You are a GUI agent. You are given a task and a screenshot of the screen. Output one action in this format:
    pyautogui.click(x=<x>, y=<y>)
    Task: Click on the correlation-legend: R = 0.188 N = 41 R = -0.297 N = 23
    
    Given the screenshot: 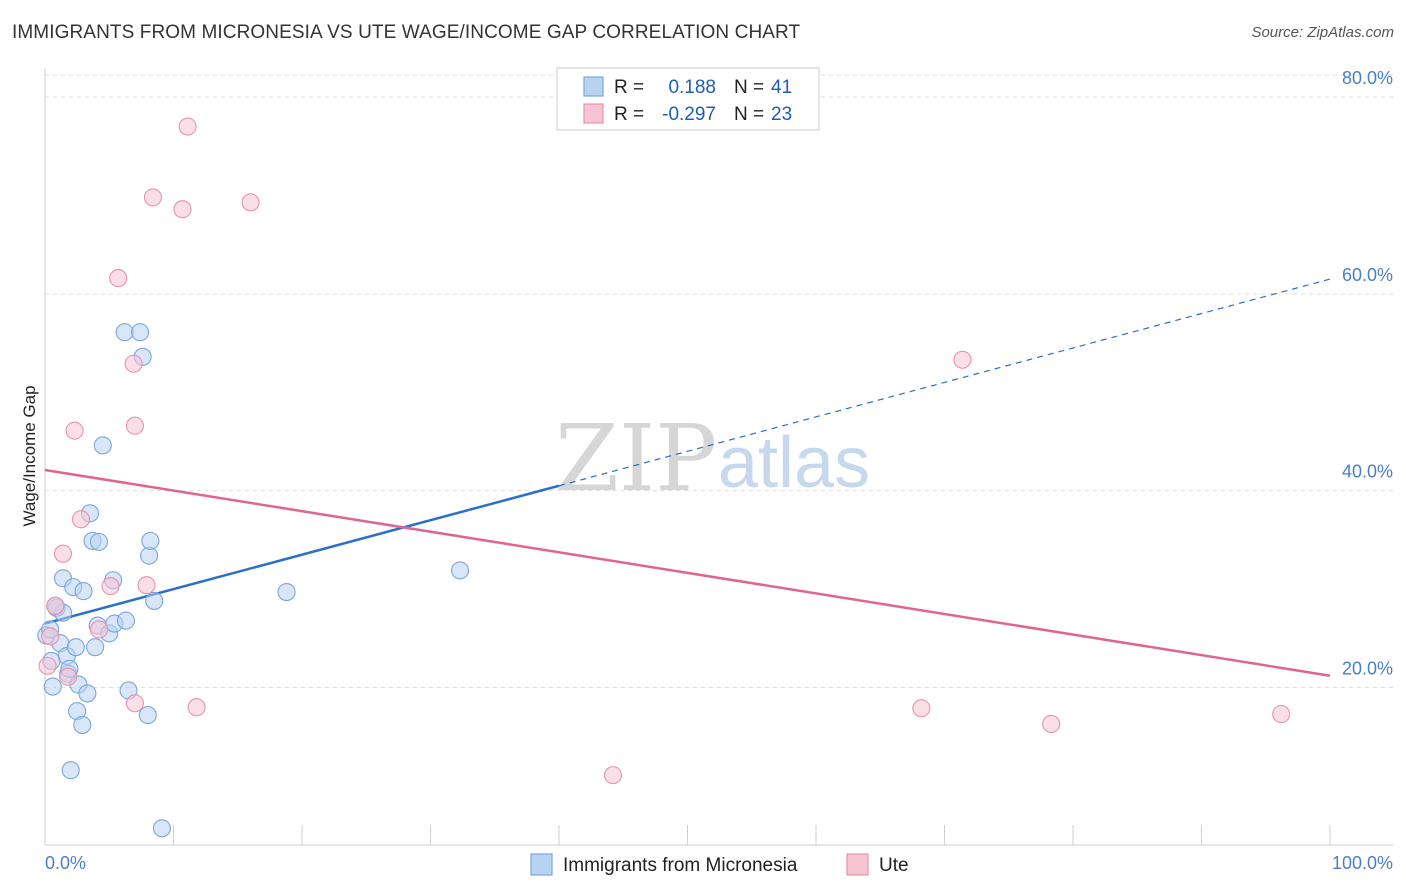 What is the action you would take?
    pyautogui.click(x=688, y=99)
    